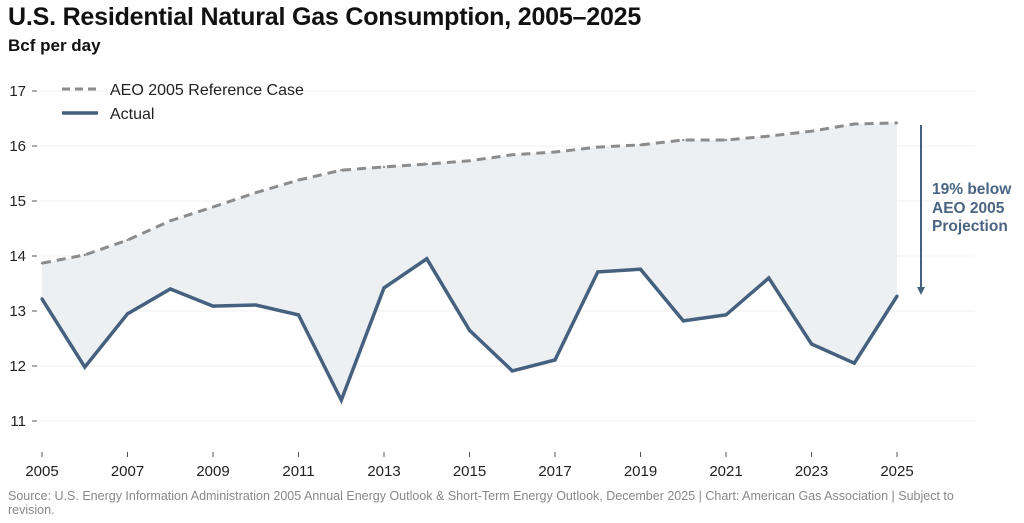  Describe the element at coordinates (41, 471) in the screenshot. I see `x-tick-label: 2005` at that location.